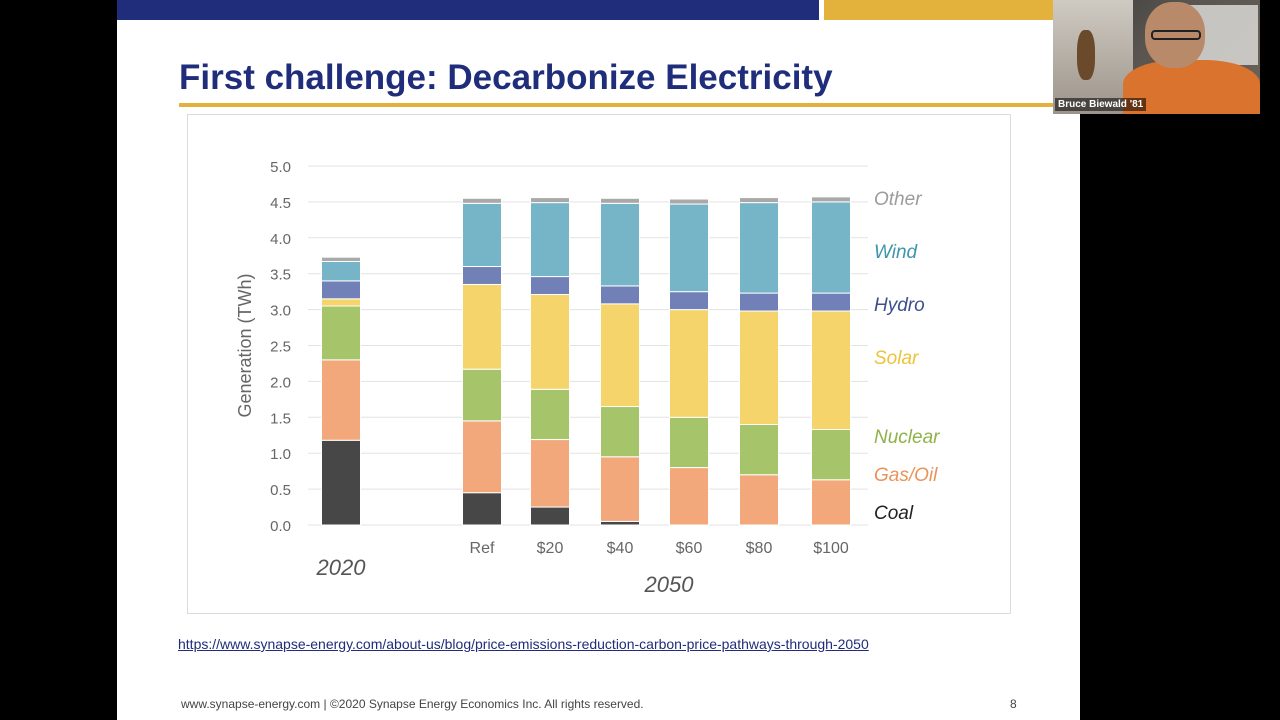  I want to click on header-bar-blue, so click(468, 10).